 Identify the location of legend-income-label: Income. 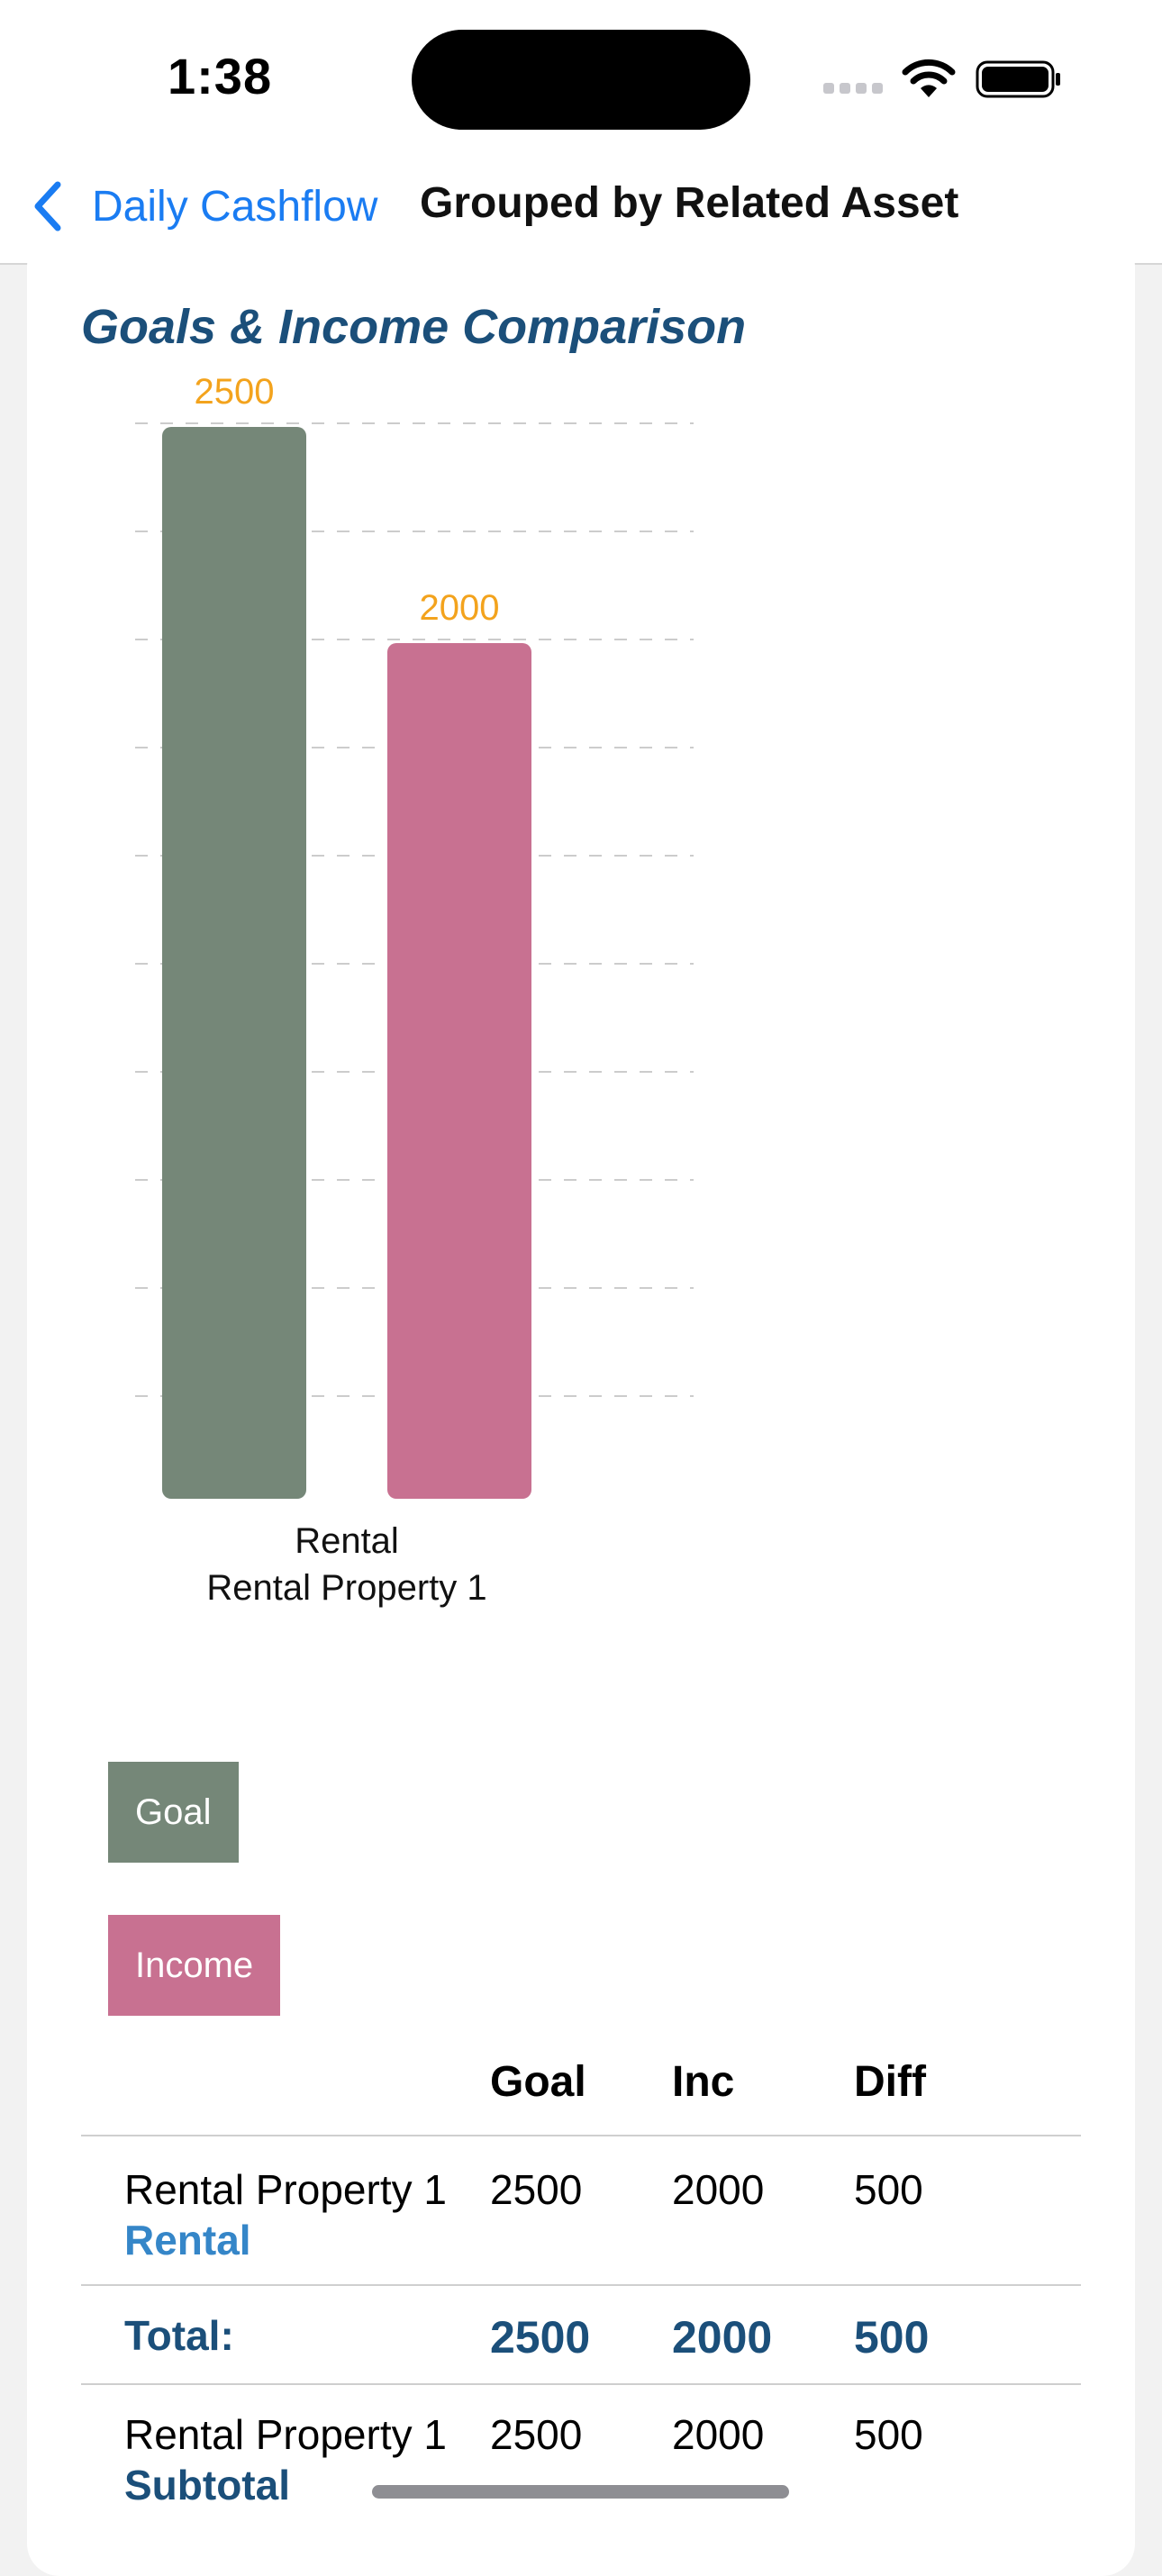
(195, 1965).